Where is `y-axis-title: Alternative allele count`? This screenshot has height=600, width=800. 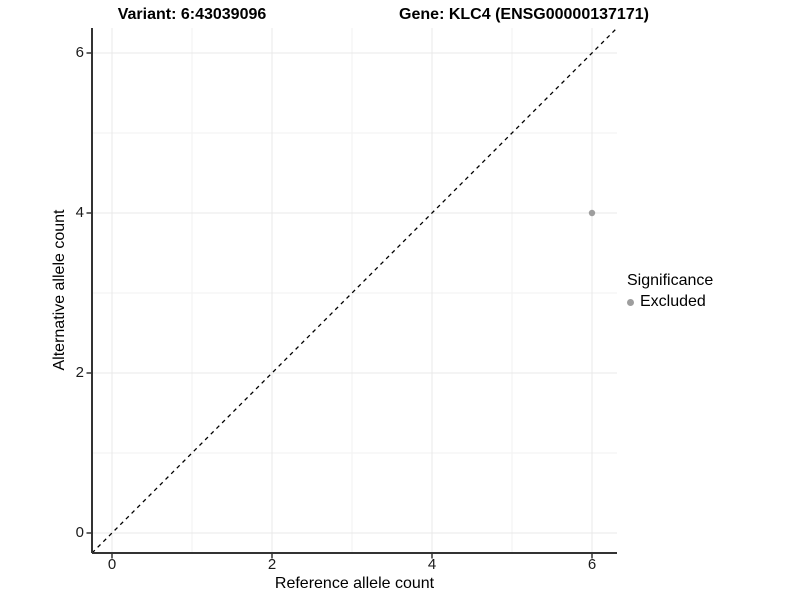
y-axis-title: Alternative allele count is located at coordinates (59, 290).